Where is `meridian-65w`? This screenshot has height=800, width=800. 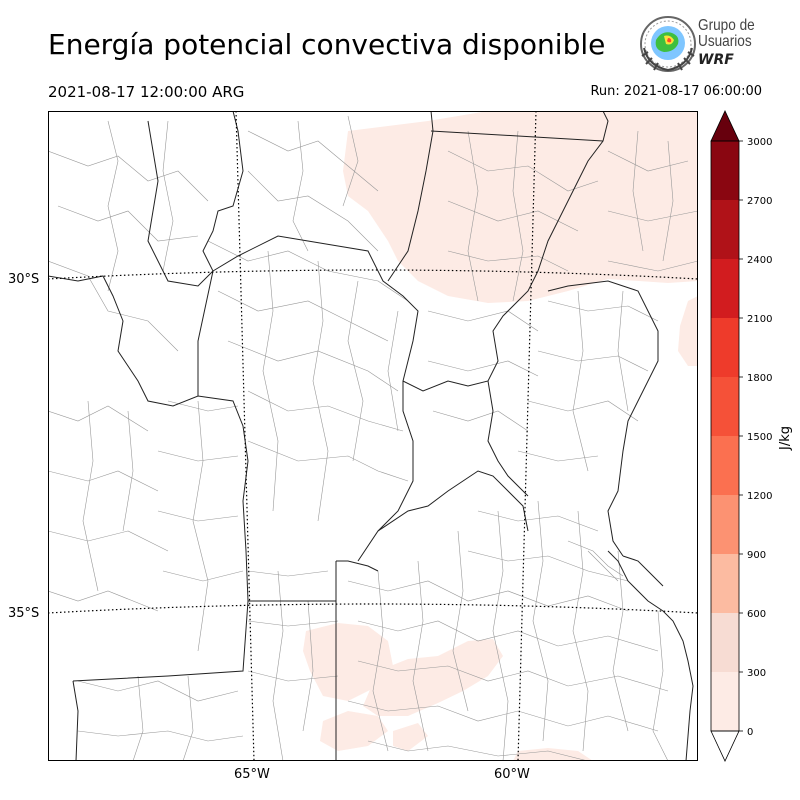 meridian-65w is located at coordinates (245, 436).